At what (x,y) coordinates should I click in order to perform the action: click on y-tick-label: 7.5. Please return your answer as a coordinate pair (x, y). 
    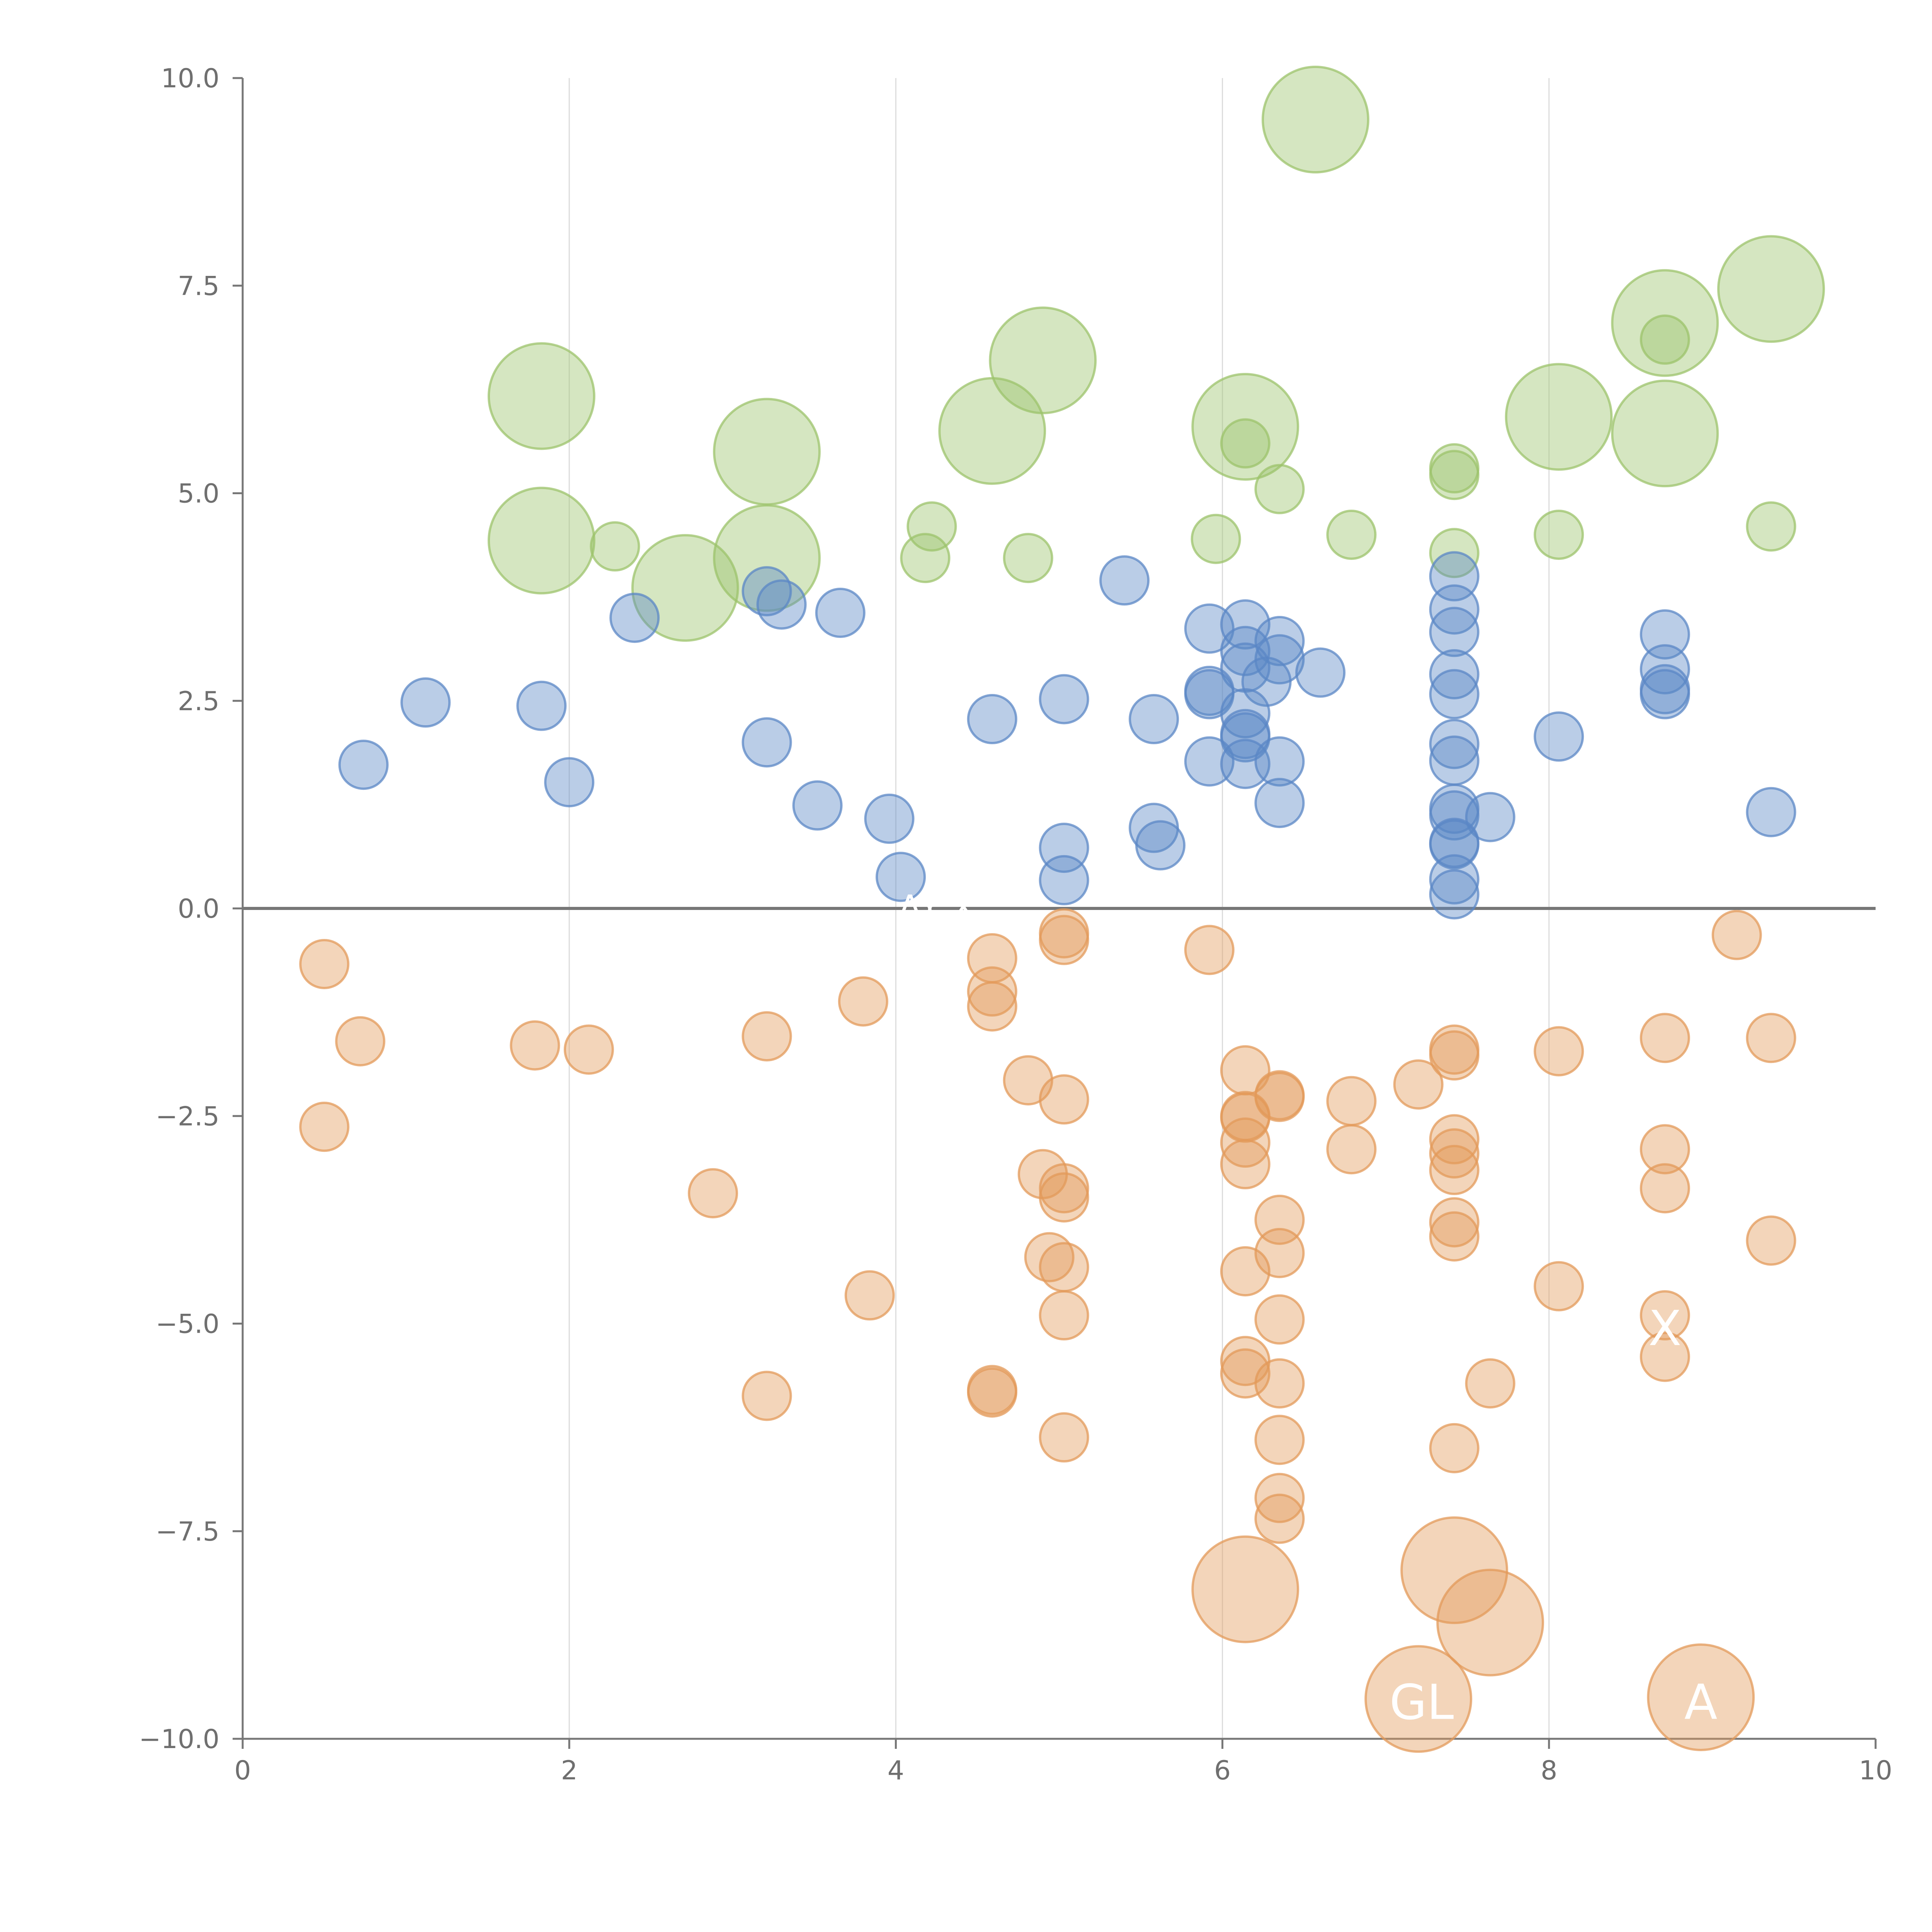
    Looking at the image, I should click on (198, 286).